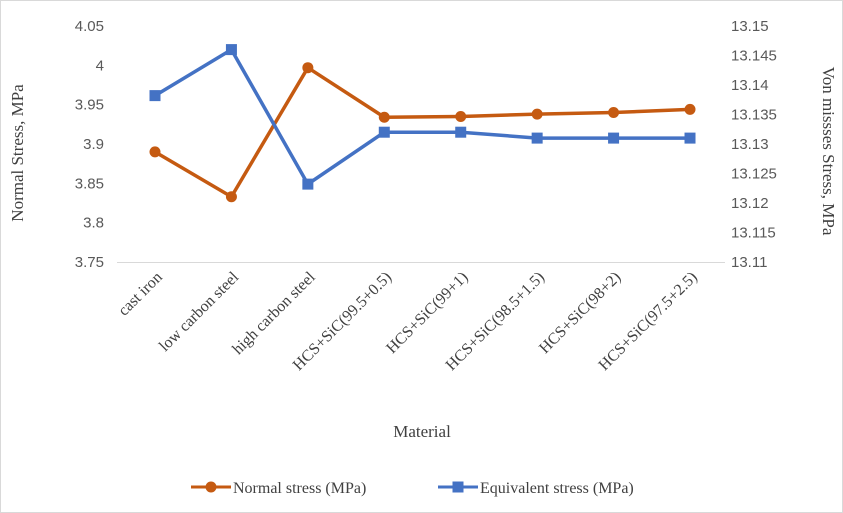 This screenshot has width=843, height=513. Describe the element at coordinates (750, 85) in the screenshot. I see `right-tick-label: 13.14` at that location.